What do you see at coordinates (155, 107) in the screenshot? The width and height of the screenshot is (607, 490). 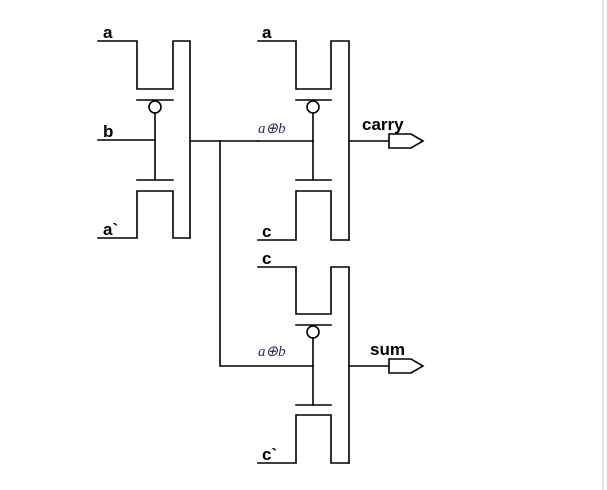 I see `g1-inversion-bubble` at bounding box center [155, 107].